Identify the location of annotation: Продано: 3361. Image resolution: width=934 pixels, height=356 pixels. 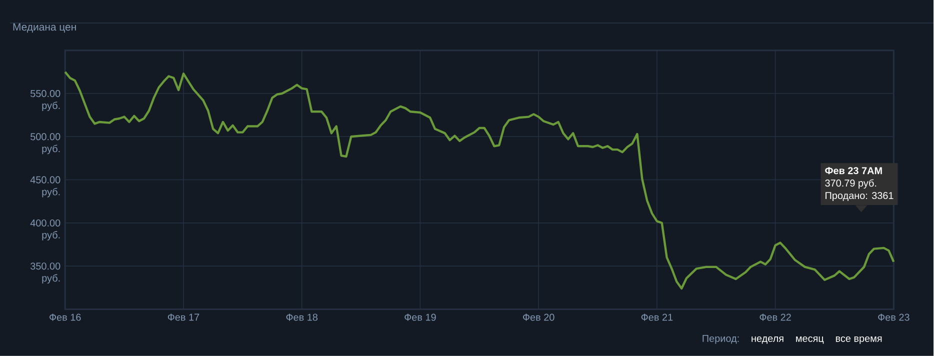
(860, 197).